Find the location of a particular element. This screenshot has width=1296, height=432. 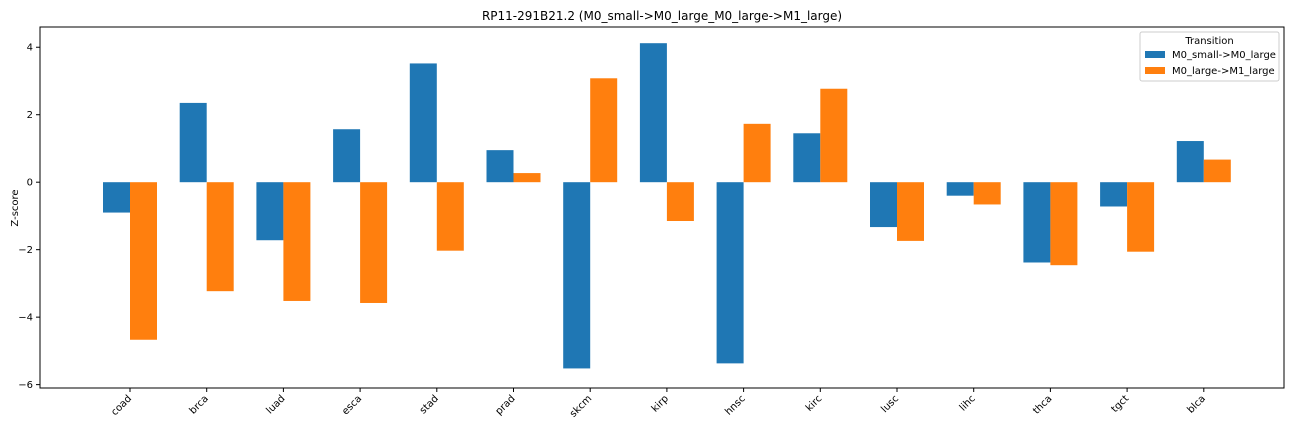

y-axis-label: Z-score is located at coordinates (15, 207).